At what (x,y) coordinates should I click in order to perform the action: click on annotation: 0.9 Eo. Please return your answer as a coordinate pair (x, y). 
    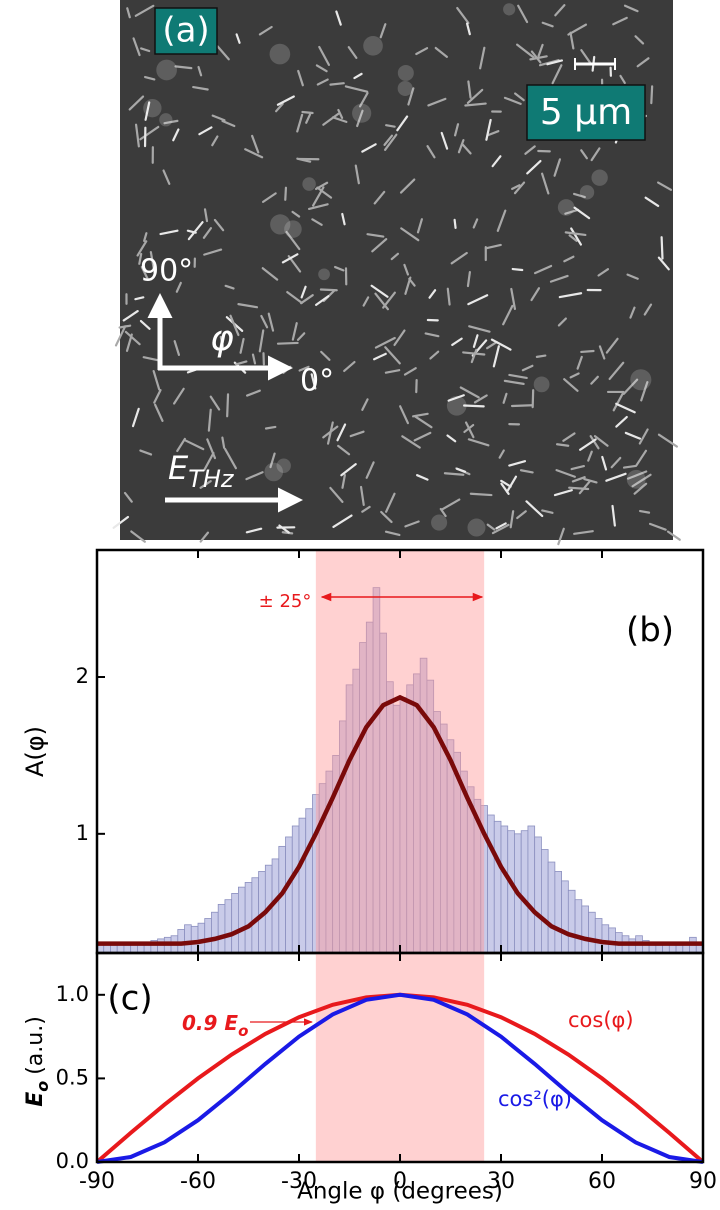
    Looking at the image, I should click on (215, 1025).